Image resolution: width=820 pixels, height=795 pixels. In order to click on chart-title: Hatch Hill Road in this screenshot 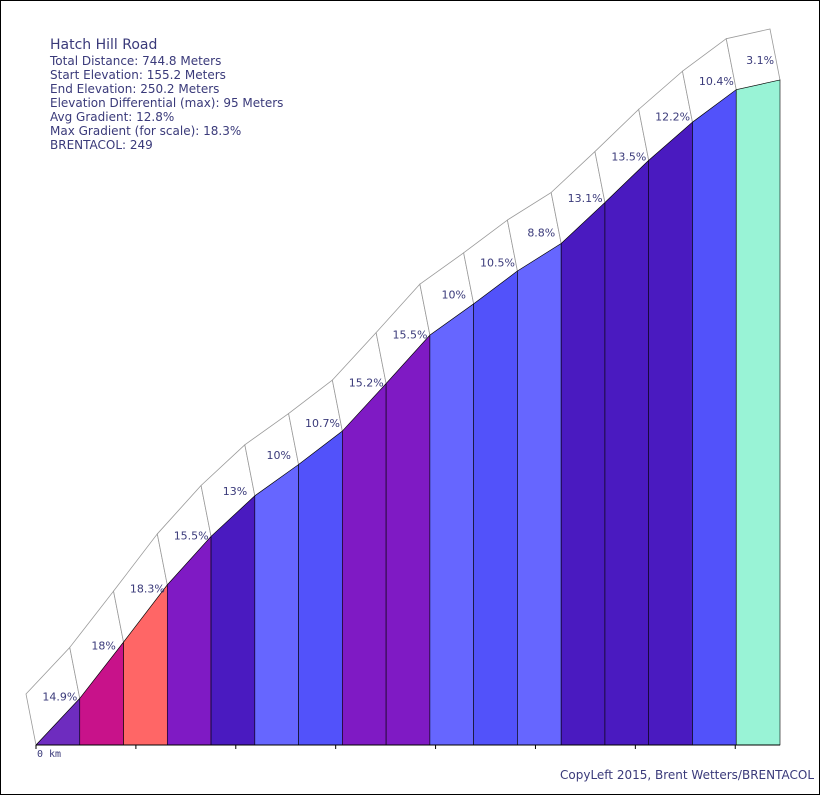, I will do `click(104, 45)`.